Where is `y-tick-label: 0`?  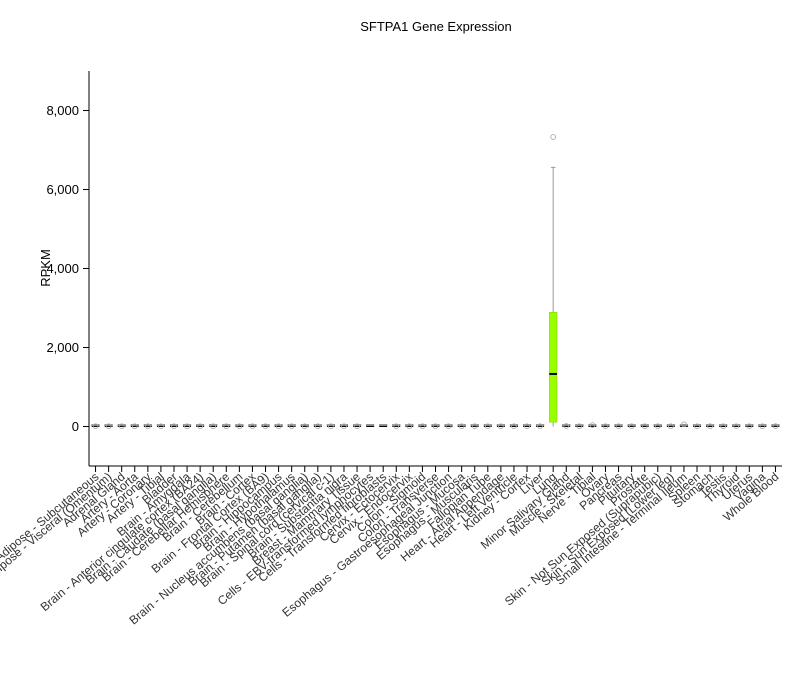 y-tick-label: 0 is located at coordinates (75, 426).